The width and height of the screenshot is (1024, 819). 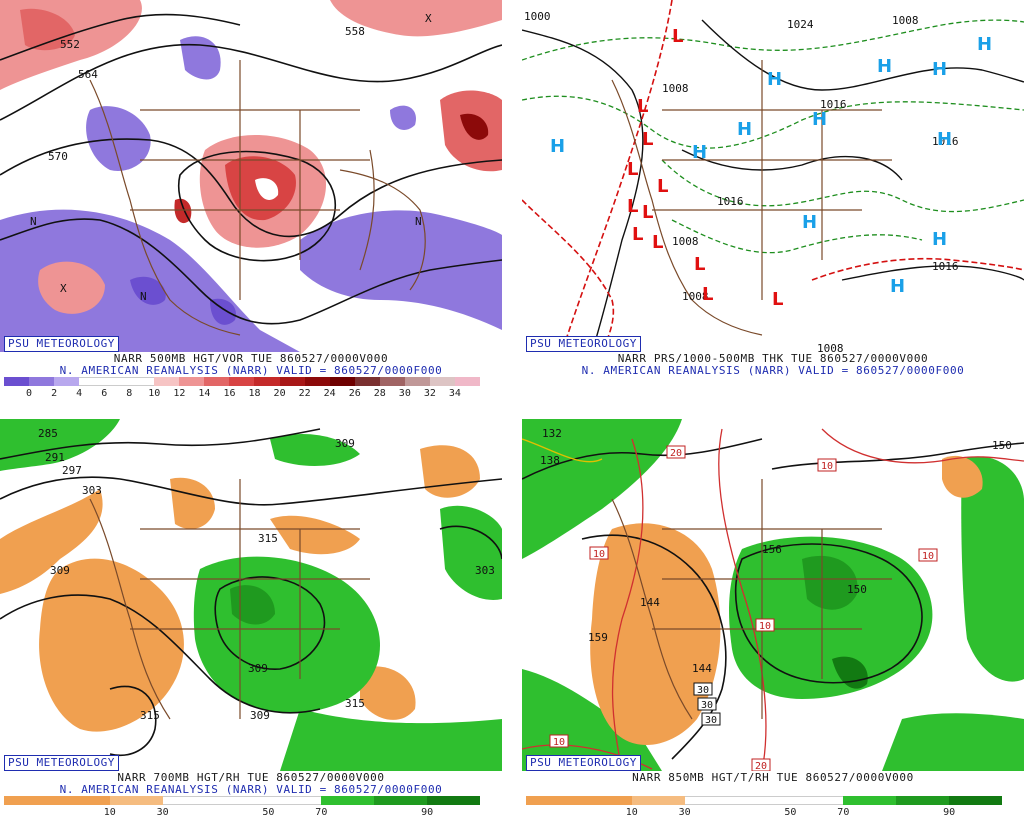 What do you see at coordinates (761, 766) in the screenshot?
I see `temp-label: 20` at bounding box center [761, 766].